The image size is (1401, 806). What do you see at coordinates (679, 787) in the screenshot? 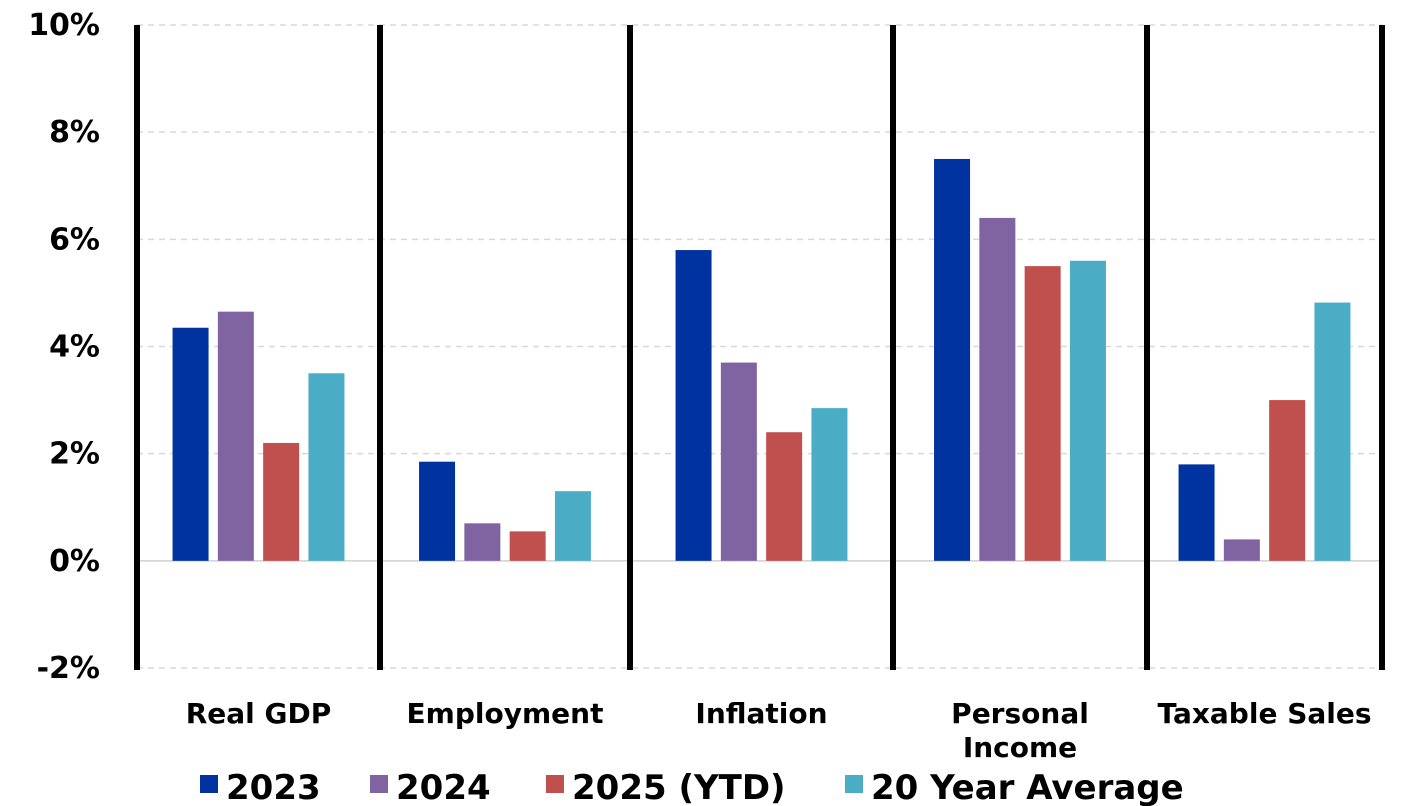
I see `legend-label: 2025 (YTD)` at bounding box center [679, 787].